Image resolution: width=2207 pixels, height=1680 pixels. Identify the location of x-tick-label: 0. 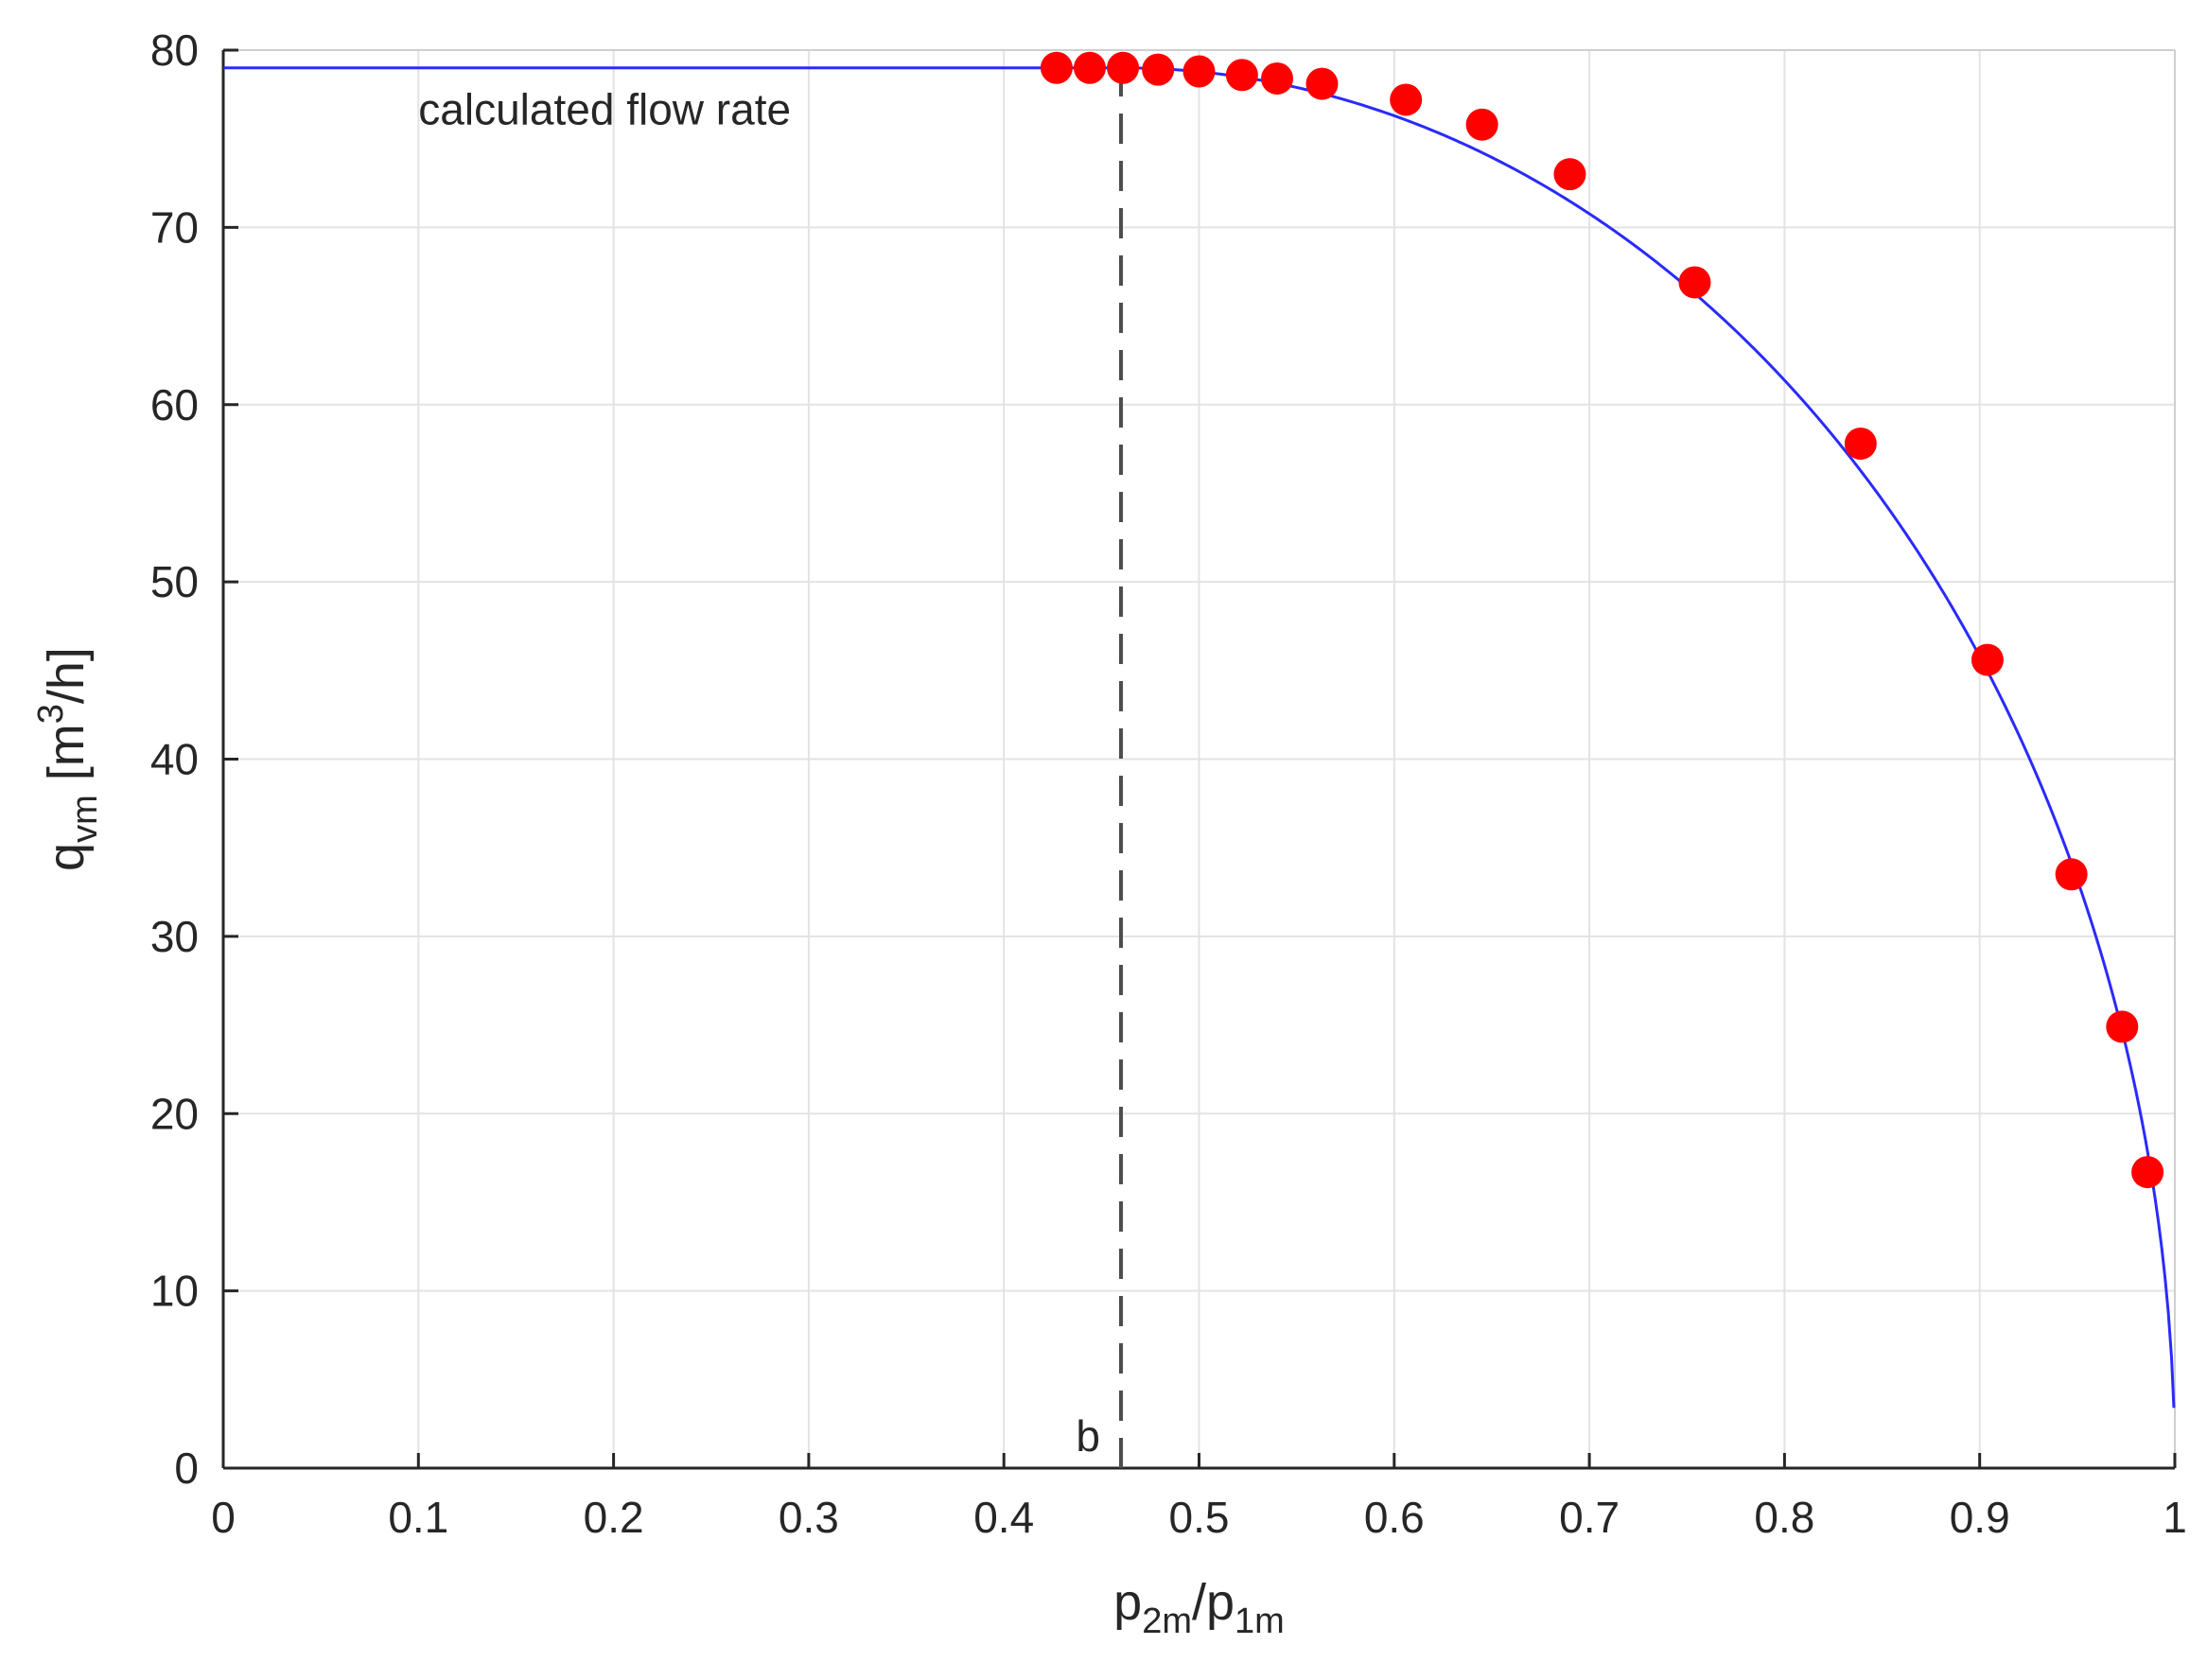
(223, 1517).